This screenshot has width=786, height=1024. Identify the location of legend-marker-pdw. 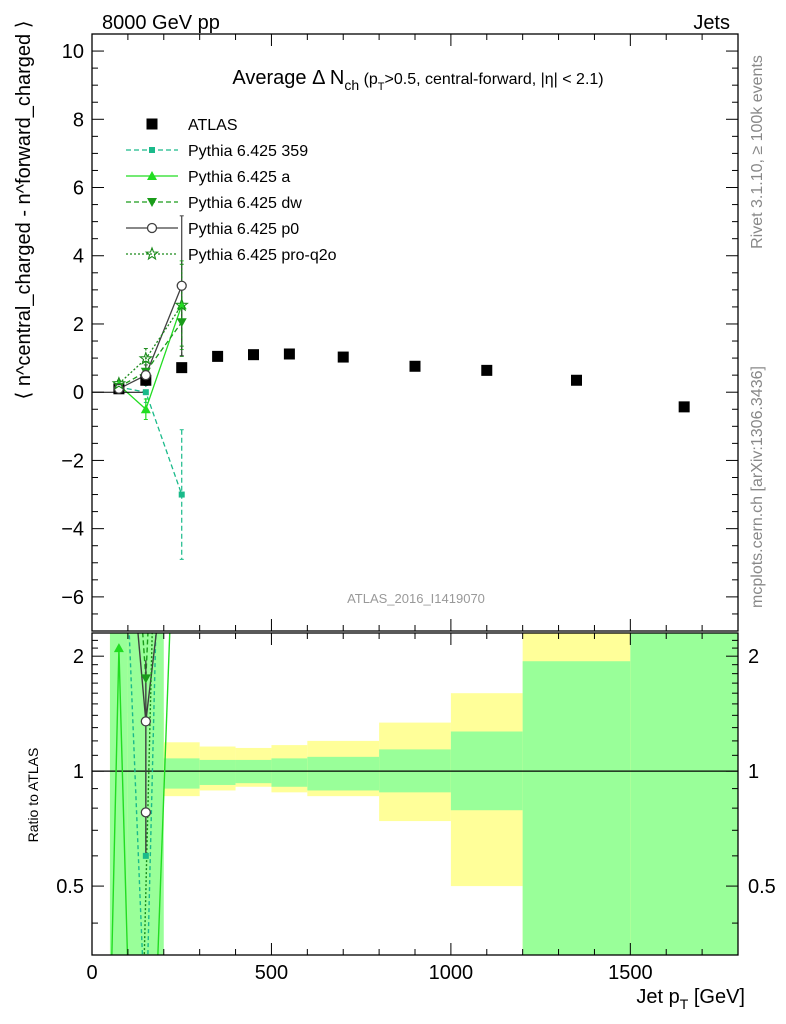
(152, 202).